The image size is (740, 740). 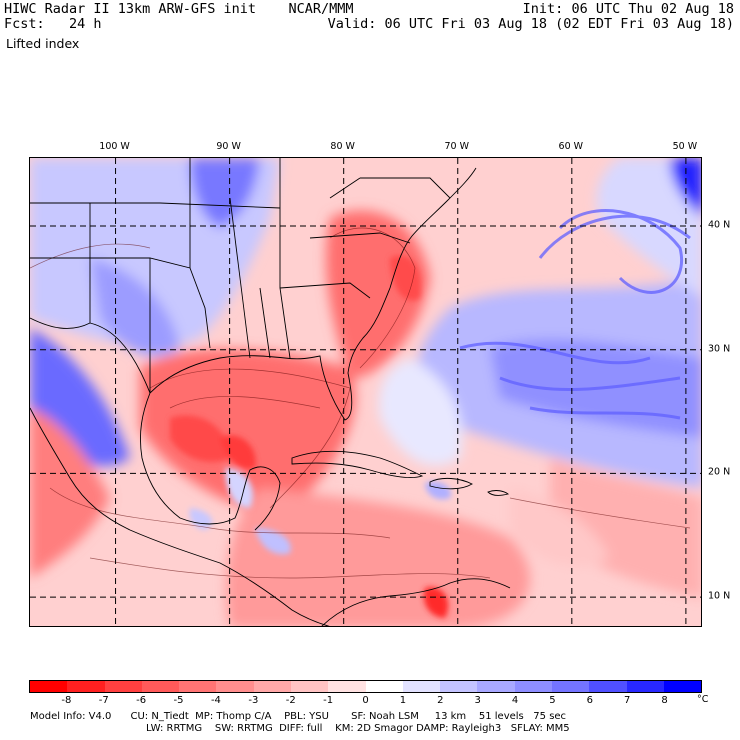 What do you see at coordinates (365, 700) in the screenshot?
I see `colorbar-tick-label: 0` at bounding box center [365, 700].